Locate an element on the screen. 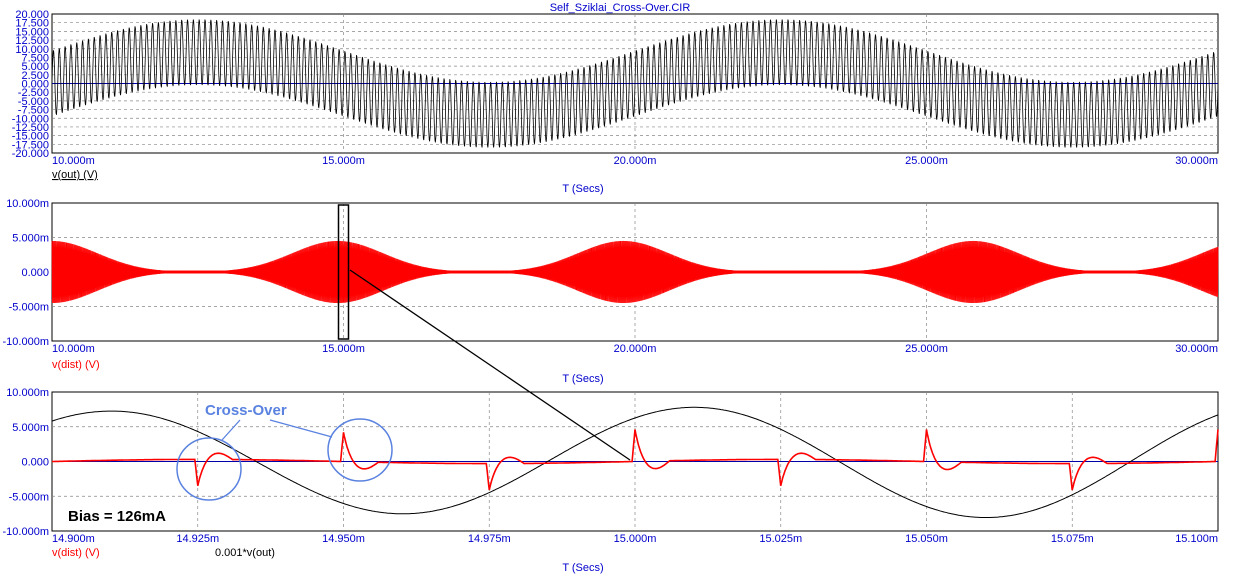 The width and height of the screenshot is (1248, 576). x-tick-label: 14.950m is located at coordinates (343, 539).